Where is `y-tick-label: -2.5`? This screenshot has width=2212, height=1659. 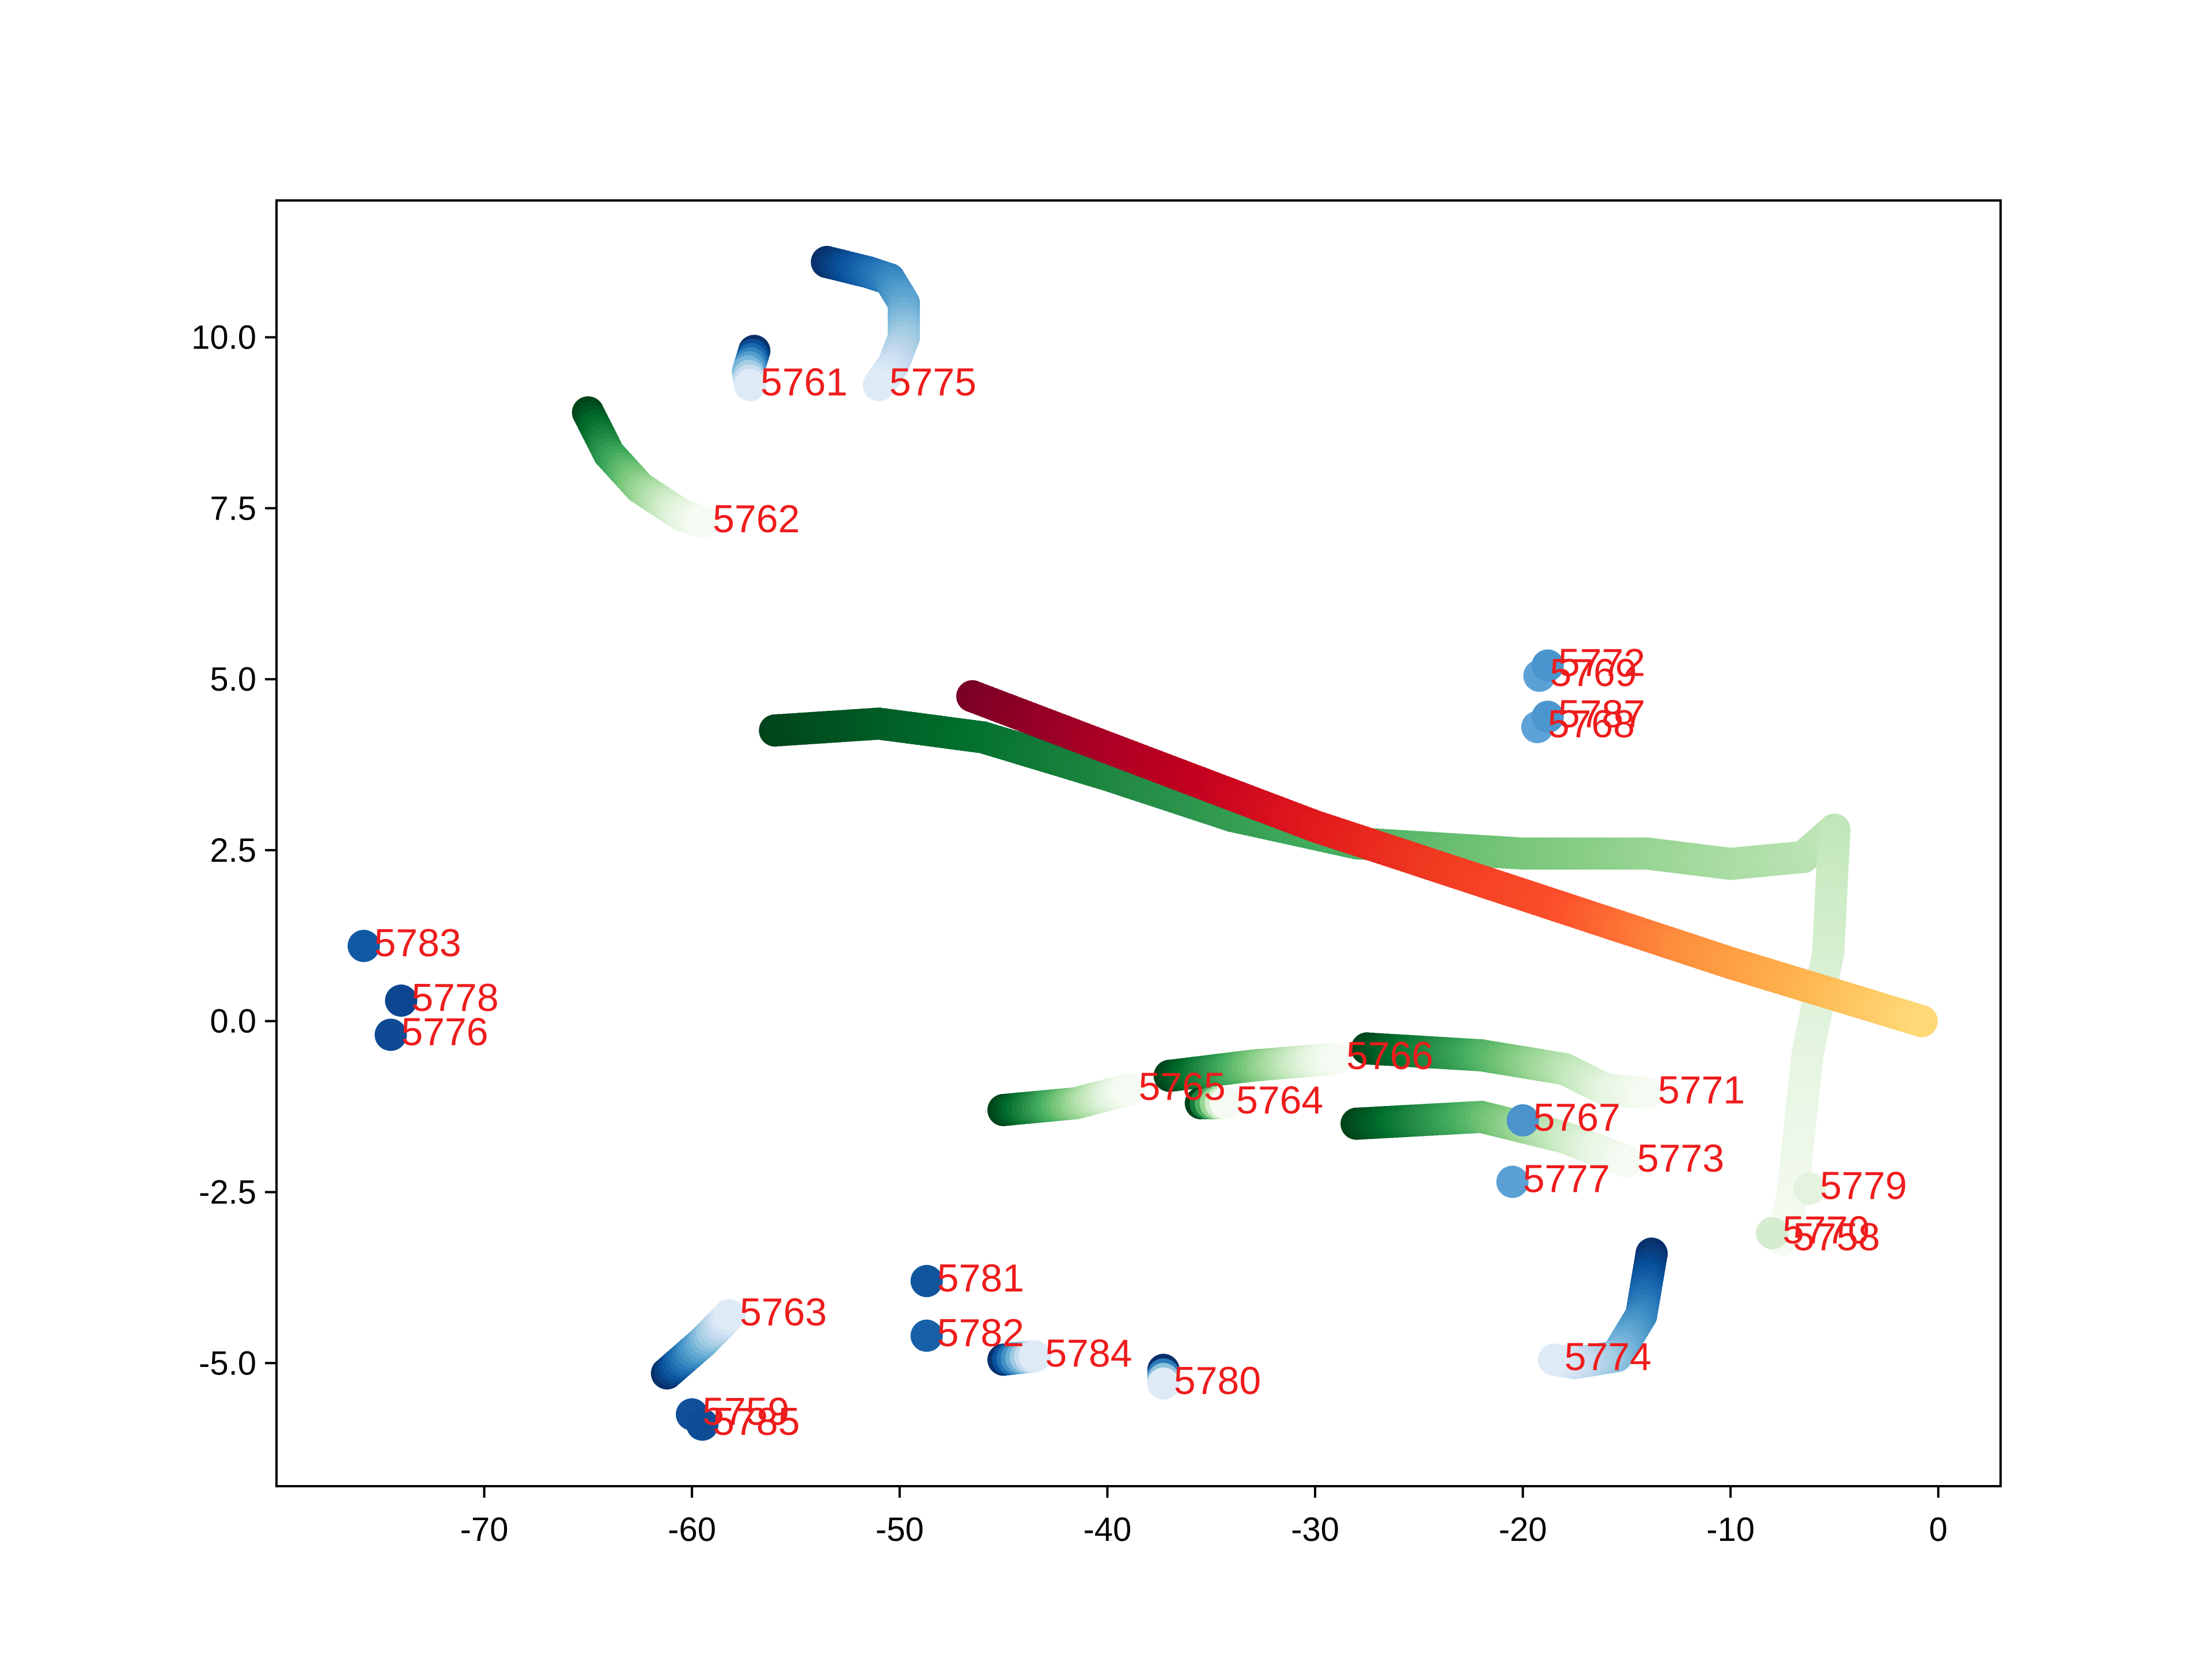 y-tick-label: -2.5 is located at coordinates (227, 1192).